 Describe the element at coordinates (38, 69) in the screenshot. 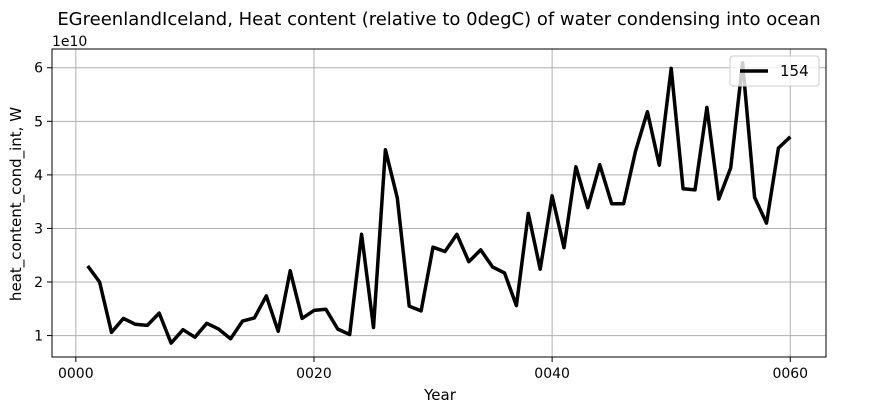

I see `y-tick-label: 6` at that location.